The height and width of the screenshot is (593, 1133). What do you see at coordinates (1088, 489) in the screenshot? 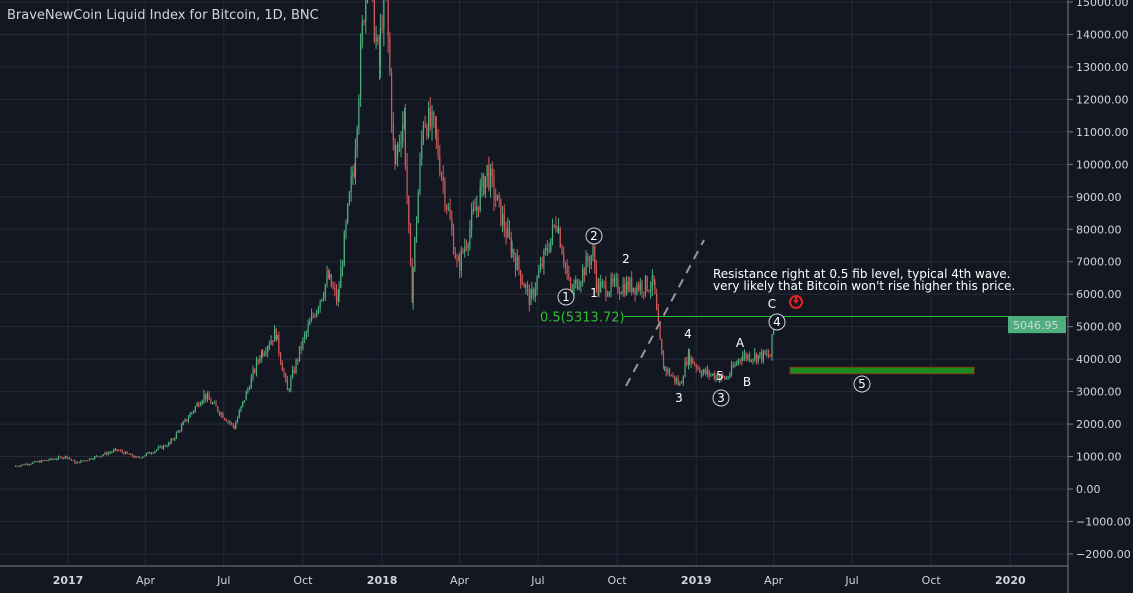
I see `y-tick-label: 0.00` at bounding box center [1088, 489].